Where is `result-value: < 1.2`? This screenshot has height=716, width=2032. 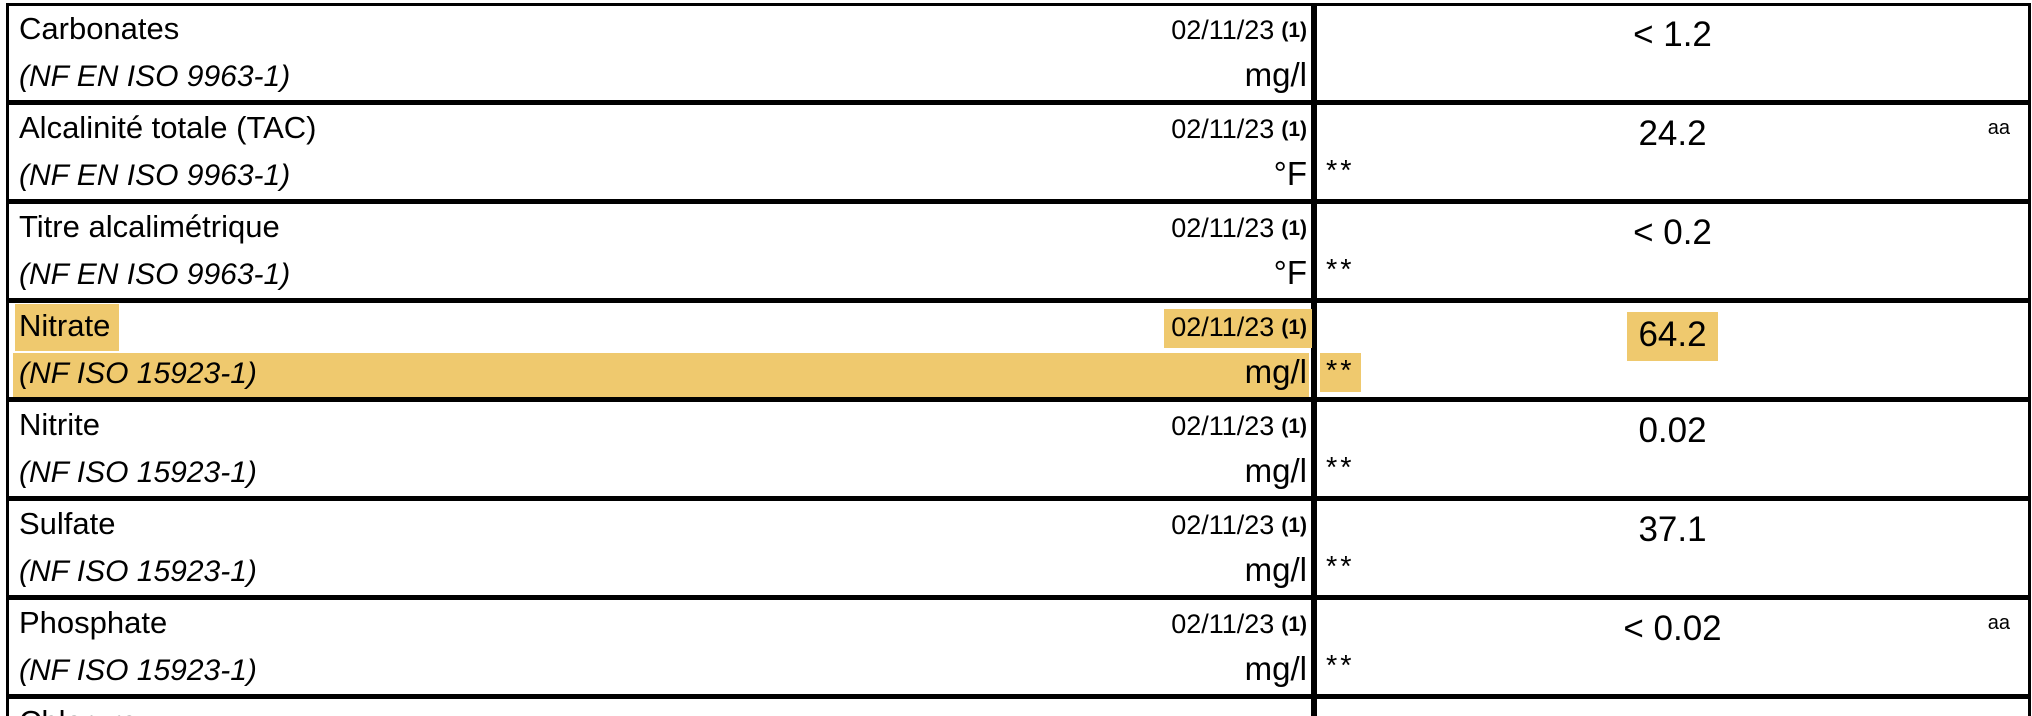
result-value: < 1.2 is located at coordinates (1672, 34).